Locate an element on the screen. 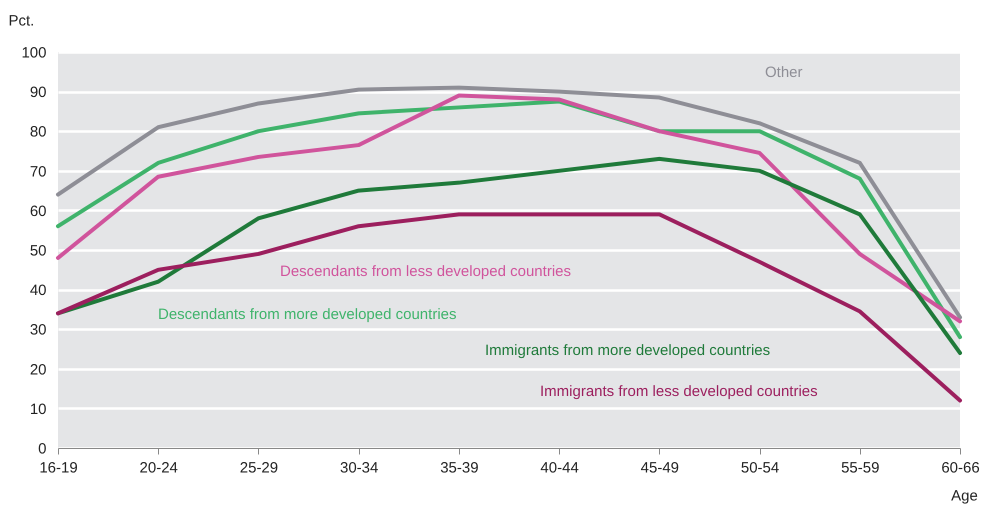  y-tick-label: 0 is located at coordinates (42, 449).